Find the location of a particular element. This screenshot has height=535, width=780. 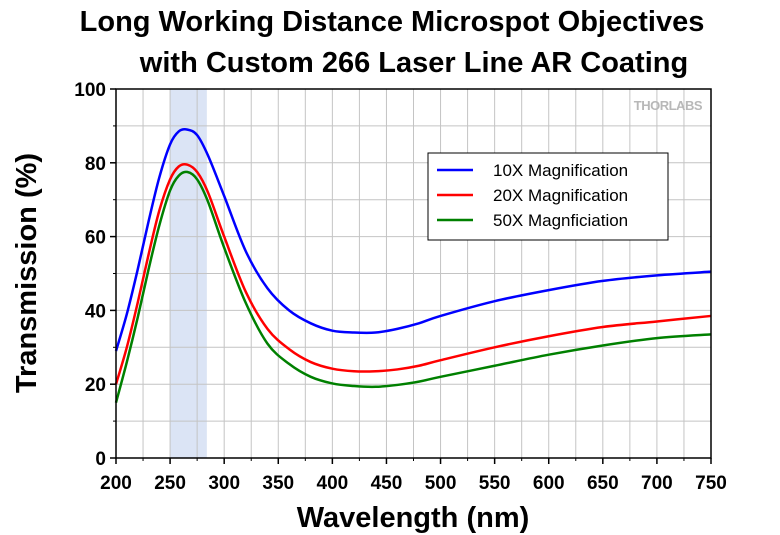

legend-label-10x: 10X Magnification is located at coordinates (560, 170).